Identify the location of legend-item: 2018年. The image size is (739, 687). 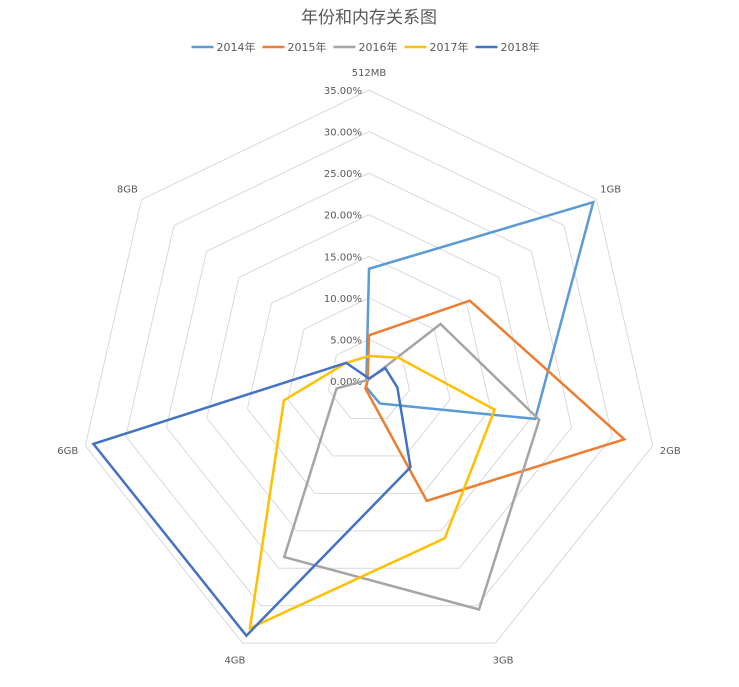
(520, 47).